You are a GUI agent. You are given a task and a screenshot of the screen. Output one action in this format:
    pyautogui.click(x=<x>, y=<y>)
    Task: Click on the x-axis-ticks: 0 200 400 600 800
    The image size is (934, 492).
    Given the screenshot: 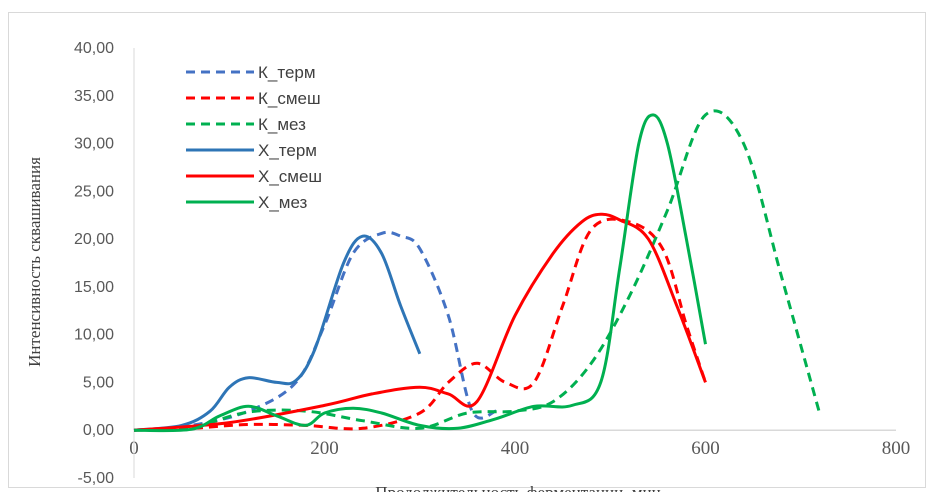 What is the action you would take?
    pyautogui.click(x=519, y=448)
    